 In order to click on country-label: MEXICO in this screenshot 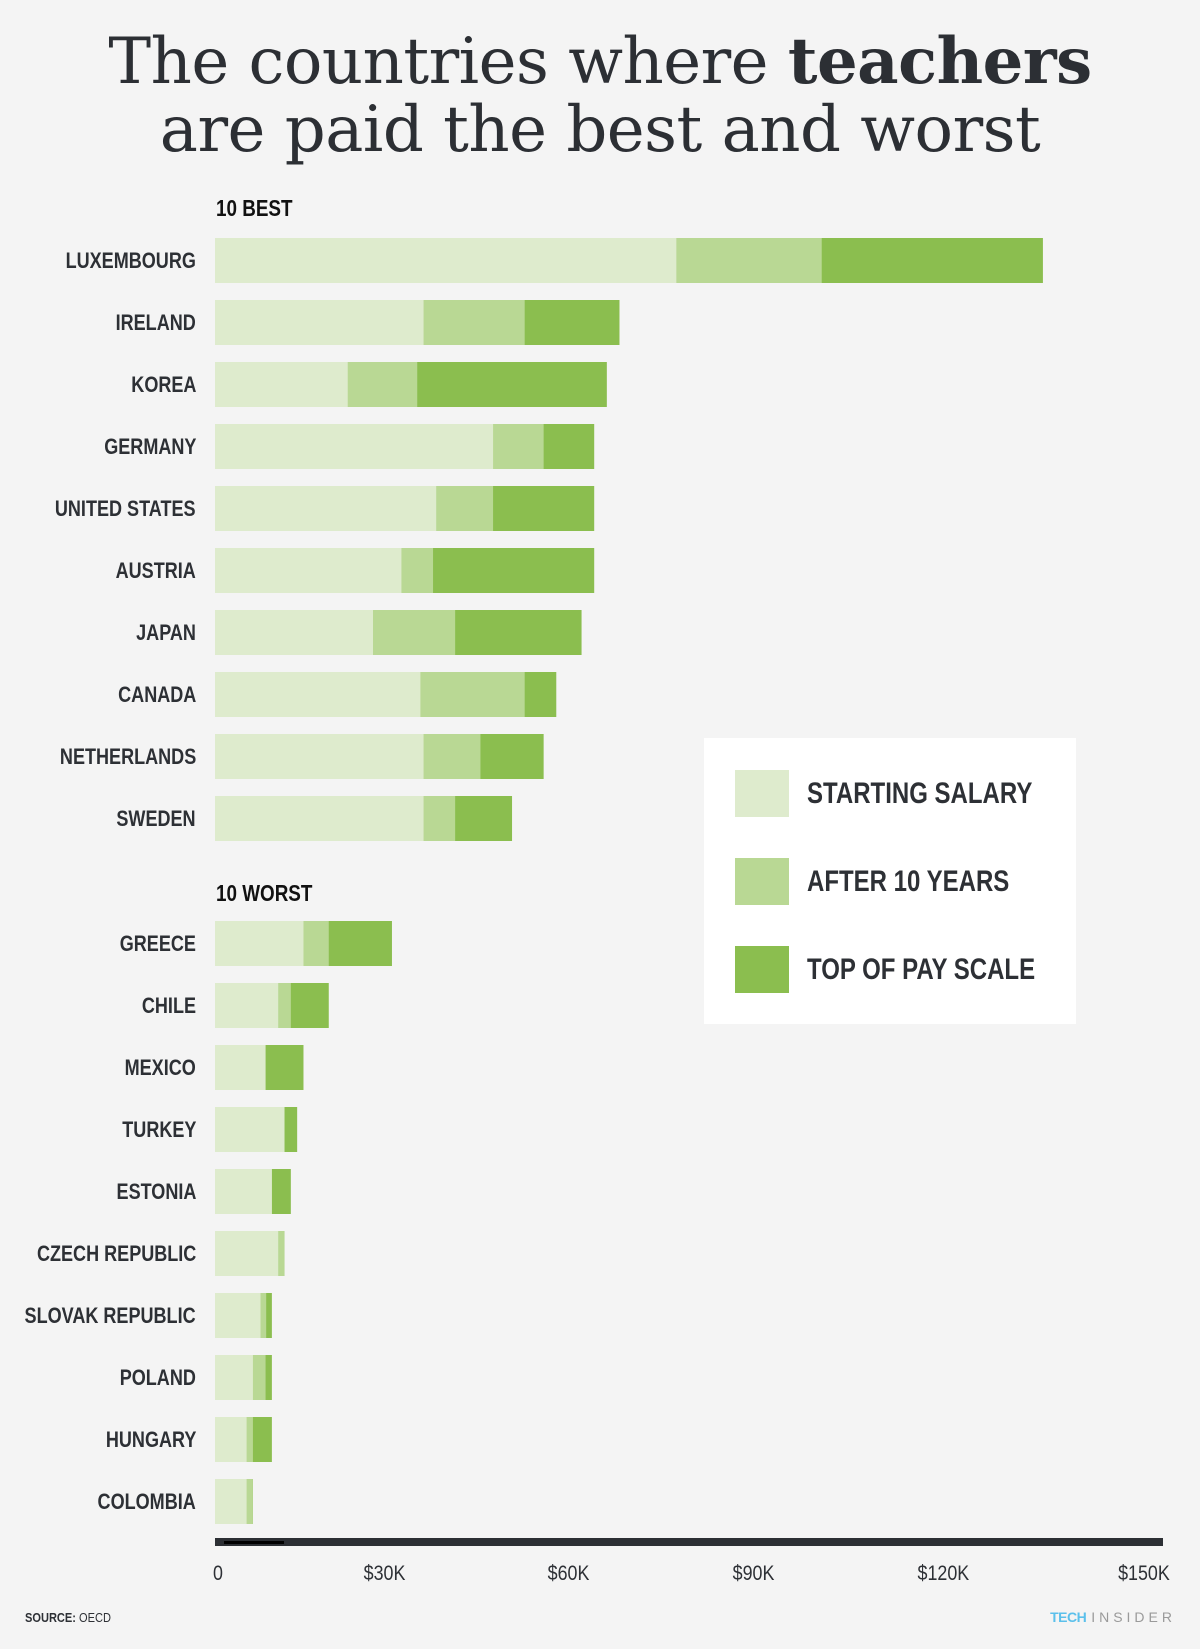, I will do `click(160, 1067)`.